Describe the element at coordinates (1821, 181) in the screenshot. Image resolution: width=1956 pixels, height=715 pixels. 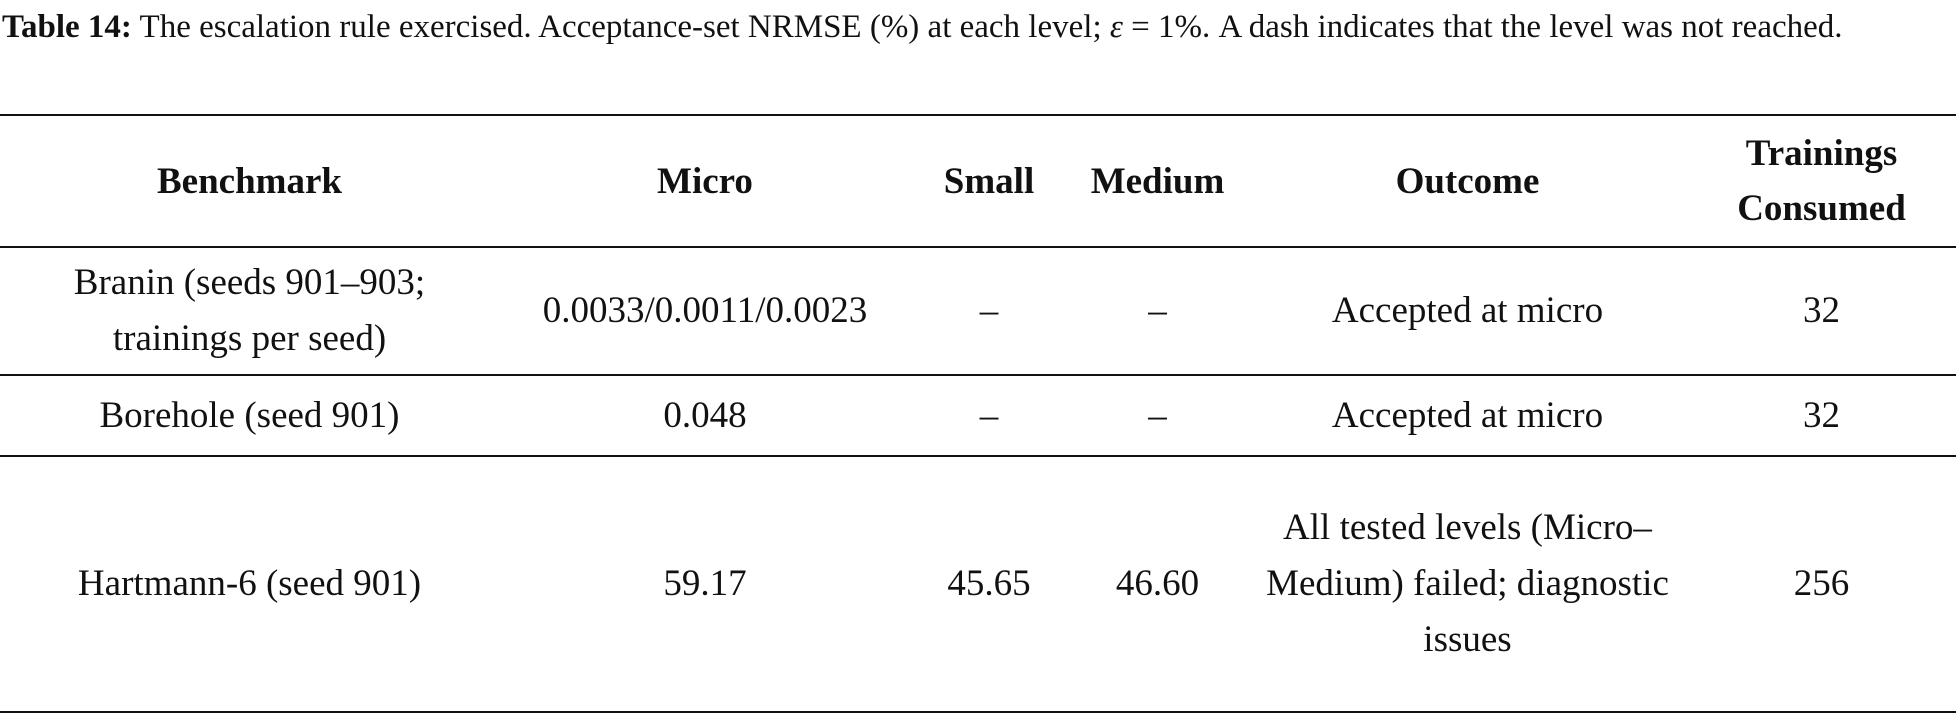
I see `column-header: Trainings Consumed` at that location.